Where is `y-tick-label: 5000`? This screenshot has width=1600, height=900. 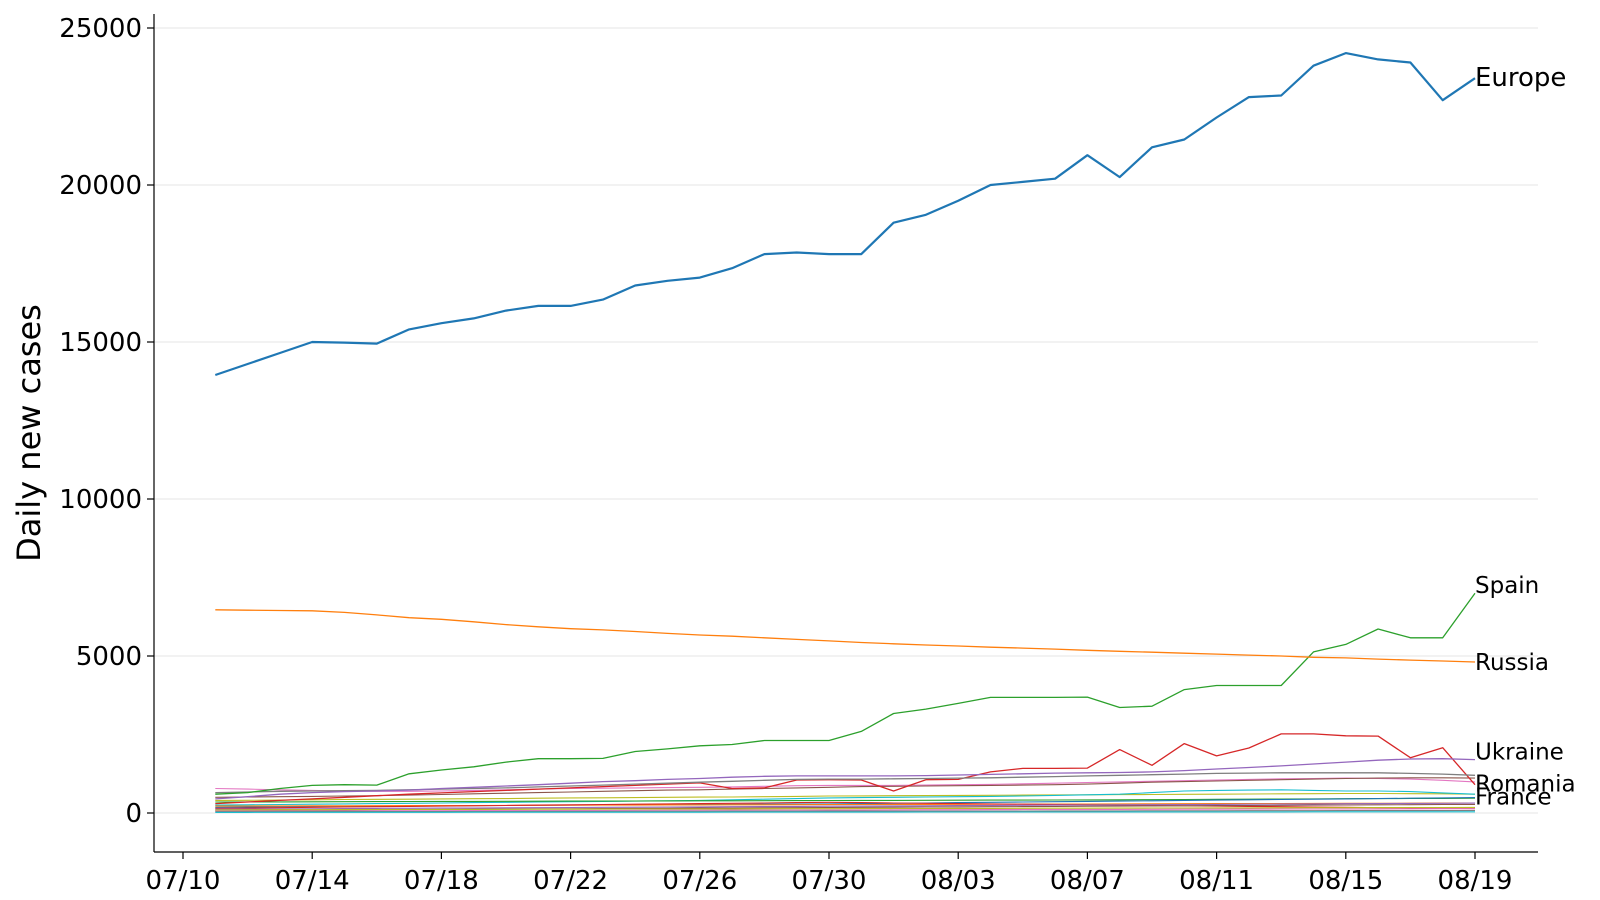 y-tick-label: 5000 is located at coordinates (109, 657).